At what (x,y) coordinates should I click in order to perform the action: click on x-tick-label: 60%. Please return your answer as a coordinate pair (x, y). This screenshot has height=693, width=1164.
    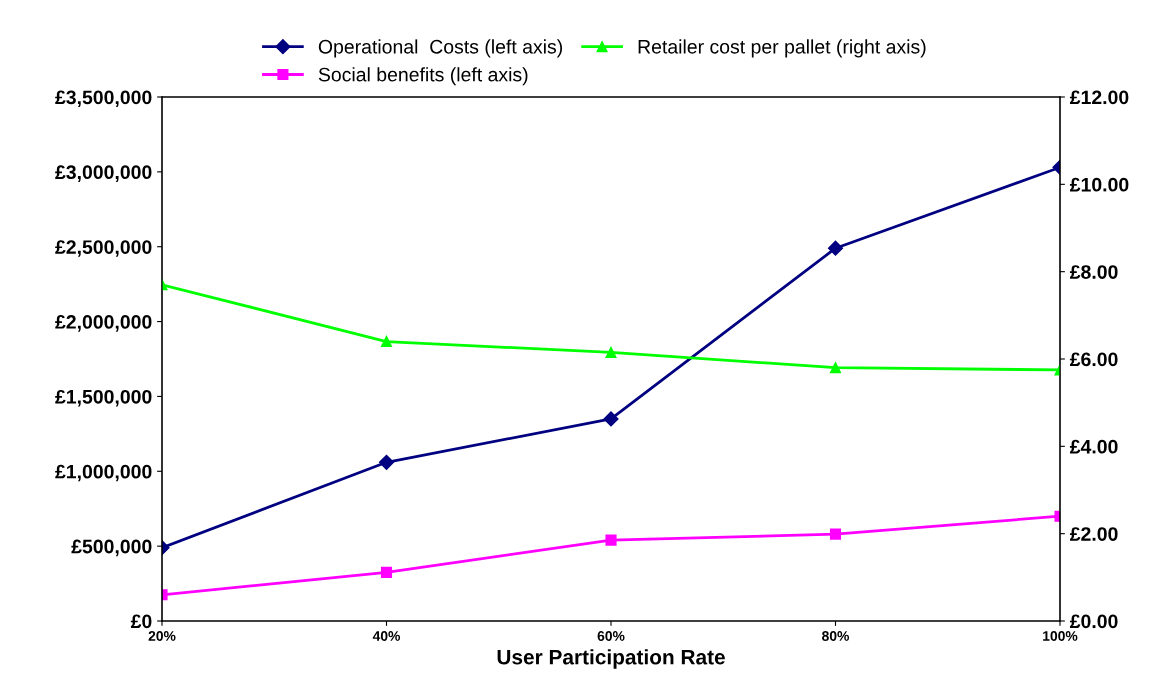
    Looking at the image, I should click on (611, 636).